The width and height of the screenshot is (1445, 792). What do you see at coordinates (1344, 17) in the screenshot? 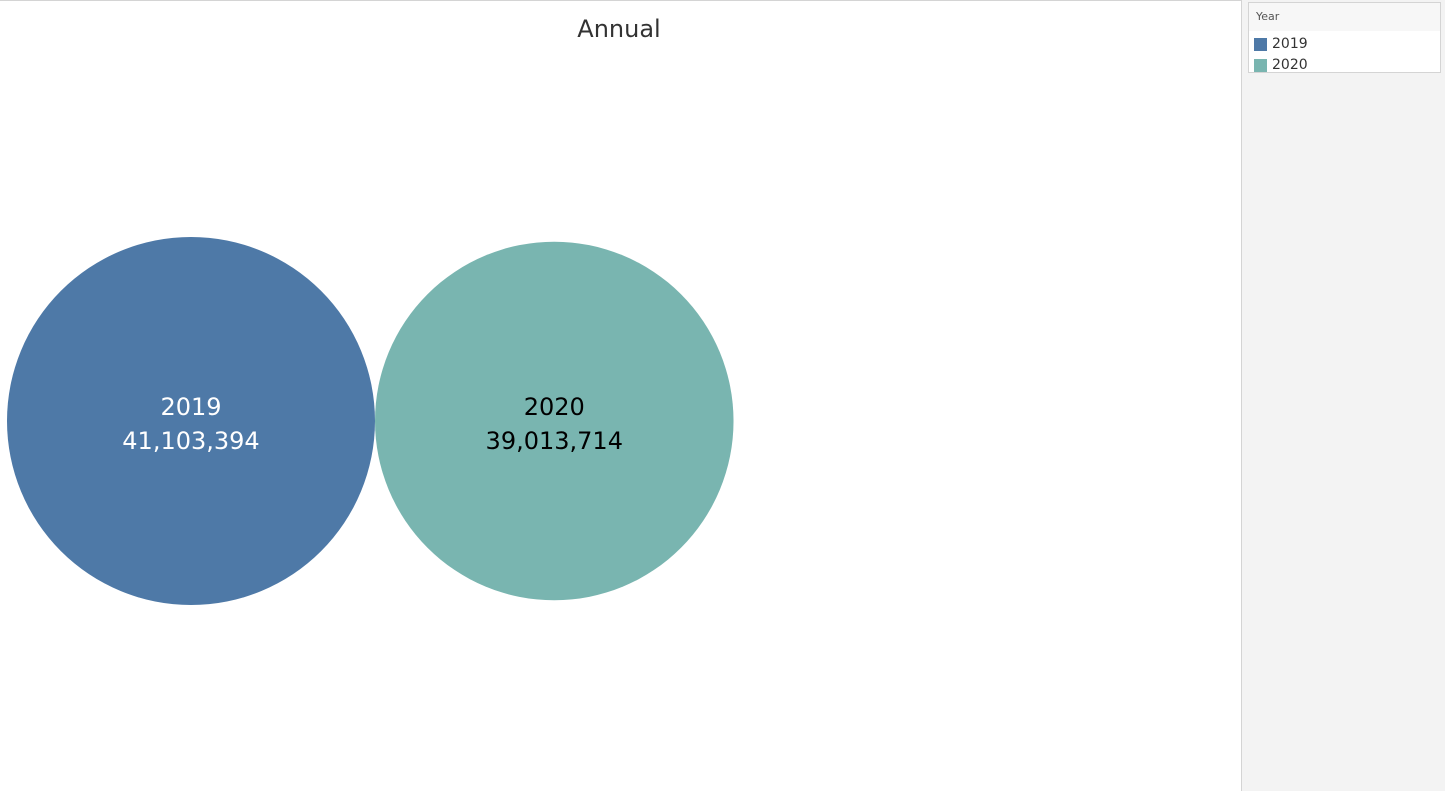
I see `legend-title: Year` at bounding box center [1344, 17].